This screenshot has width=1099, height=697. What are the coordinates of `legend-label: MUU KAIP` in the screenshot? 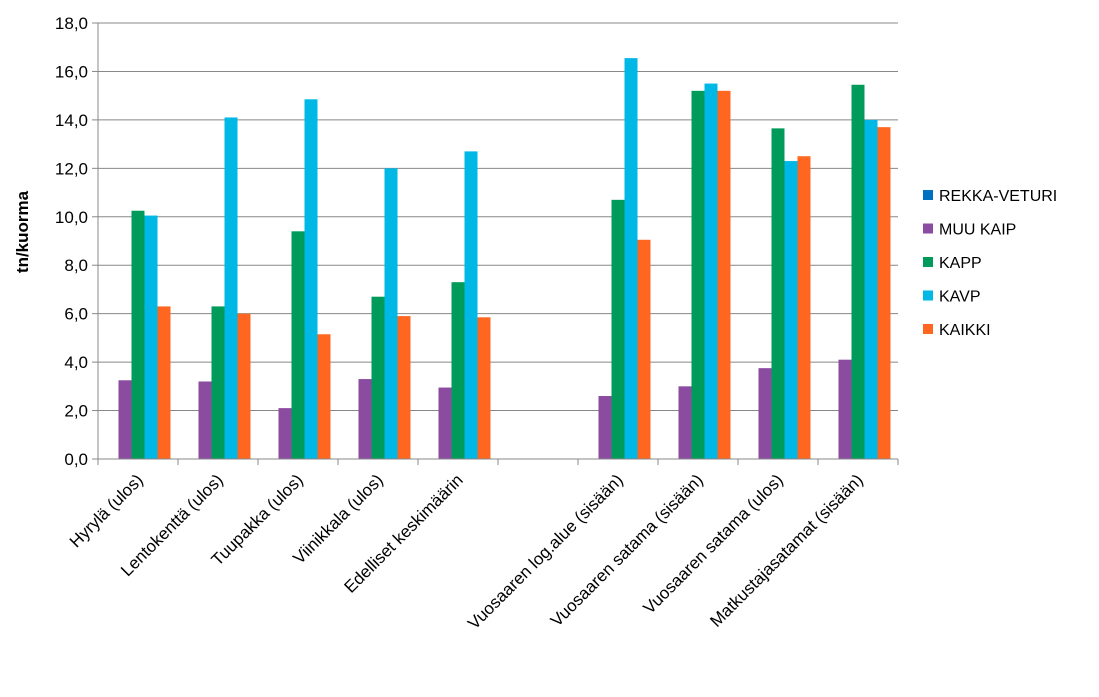 It's located at (977, 230).